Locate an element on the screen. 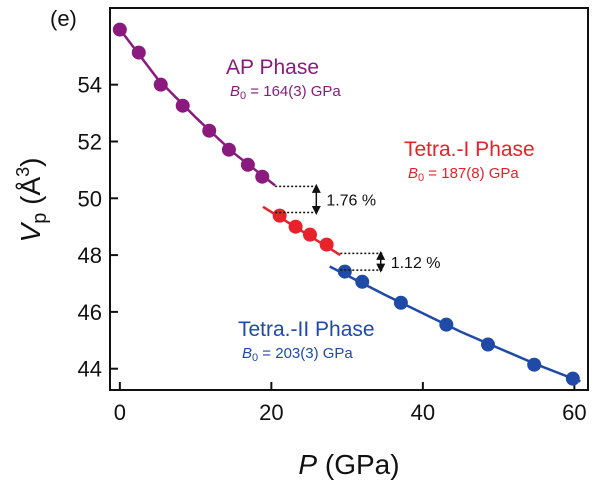 This screenshot has height=492, width=600. phase-name: Tetra.-I Phase is located at coordinates (469, 149).